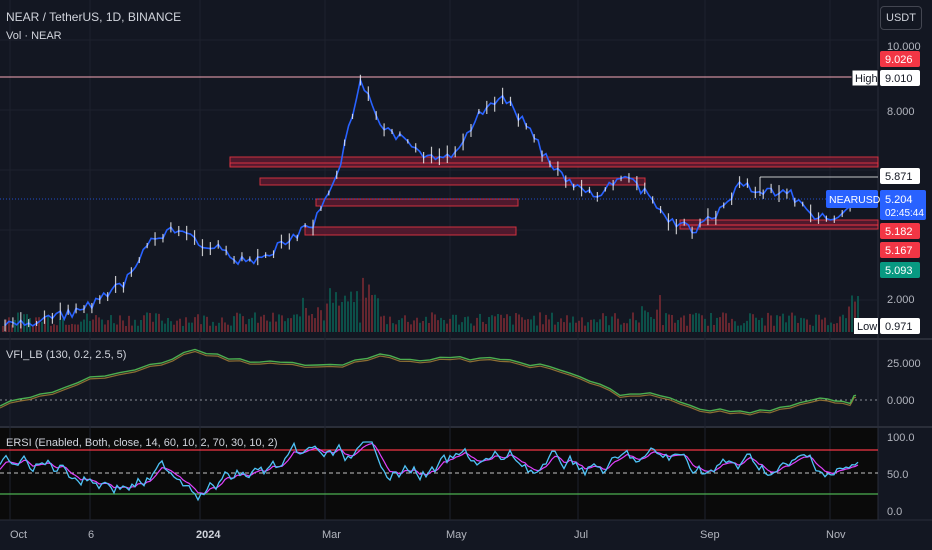 The image size is (932, 550). What do you see at coordinates (865, 78) in the screenshot?
I see `high-label-bg` at bounding box center [865, 78].